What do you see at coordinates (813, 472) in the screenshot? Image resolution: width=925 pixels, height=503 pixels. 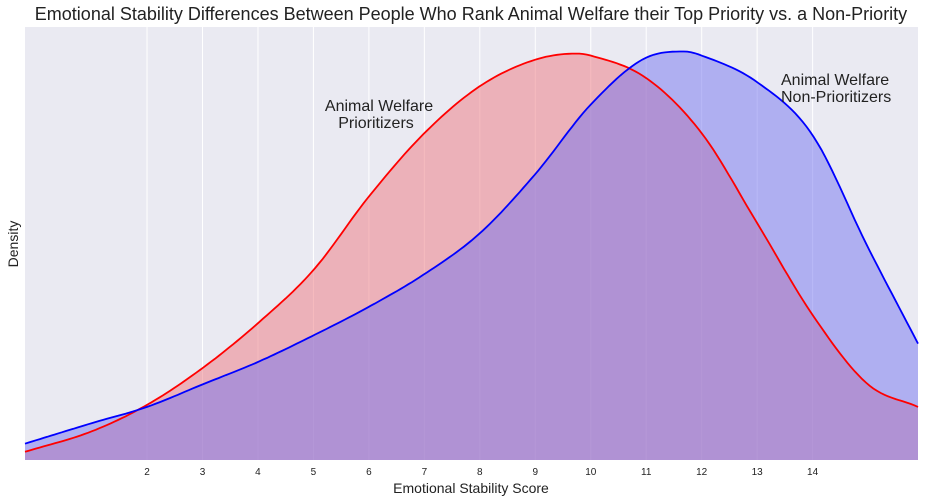 I see `x-tick-label-14: 14` at bounding box center [813, 472].